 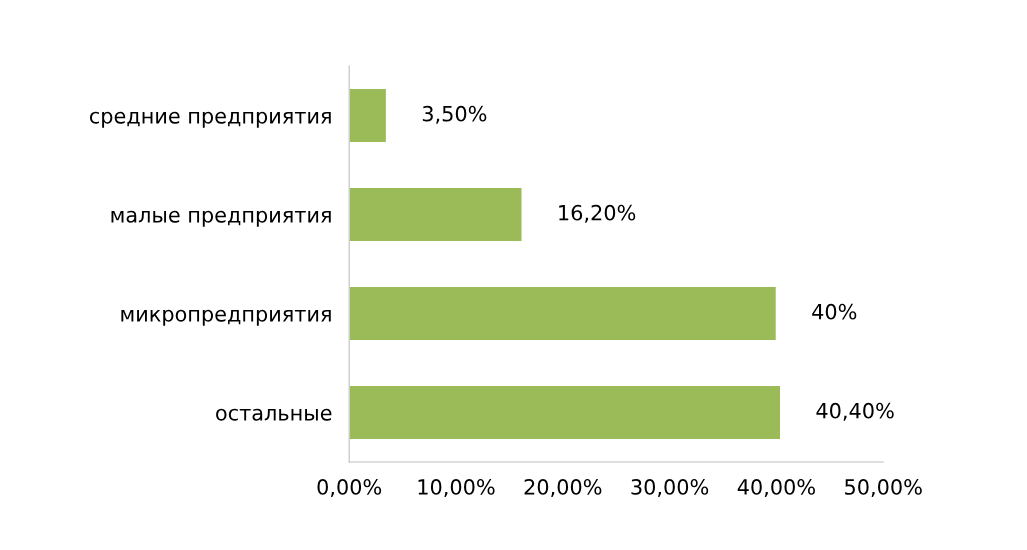 What do you see at coordinates (221, 218) in the screenshot?
I see `y-tick-label: малые предприятия` at bounding box center [221, 218].